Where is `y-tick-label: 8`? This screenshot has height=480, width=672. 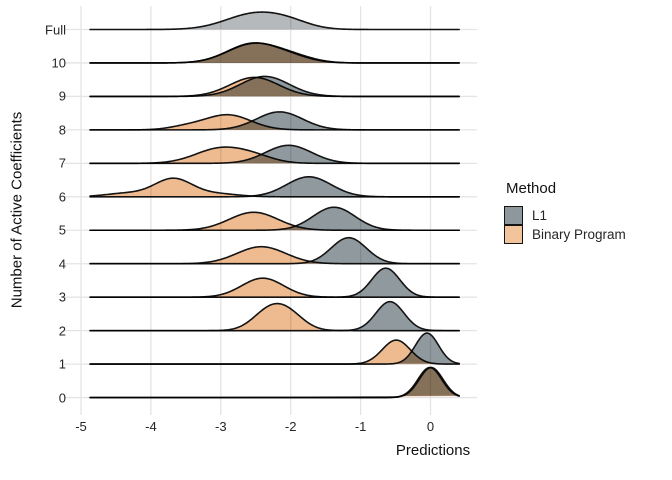 y-tick-label: 8 is located at coordinates (62, 130).